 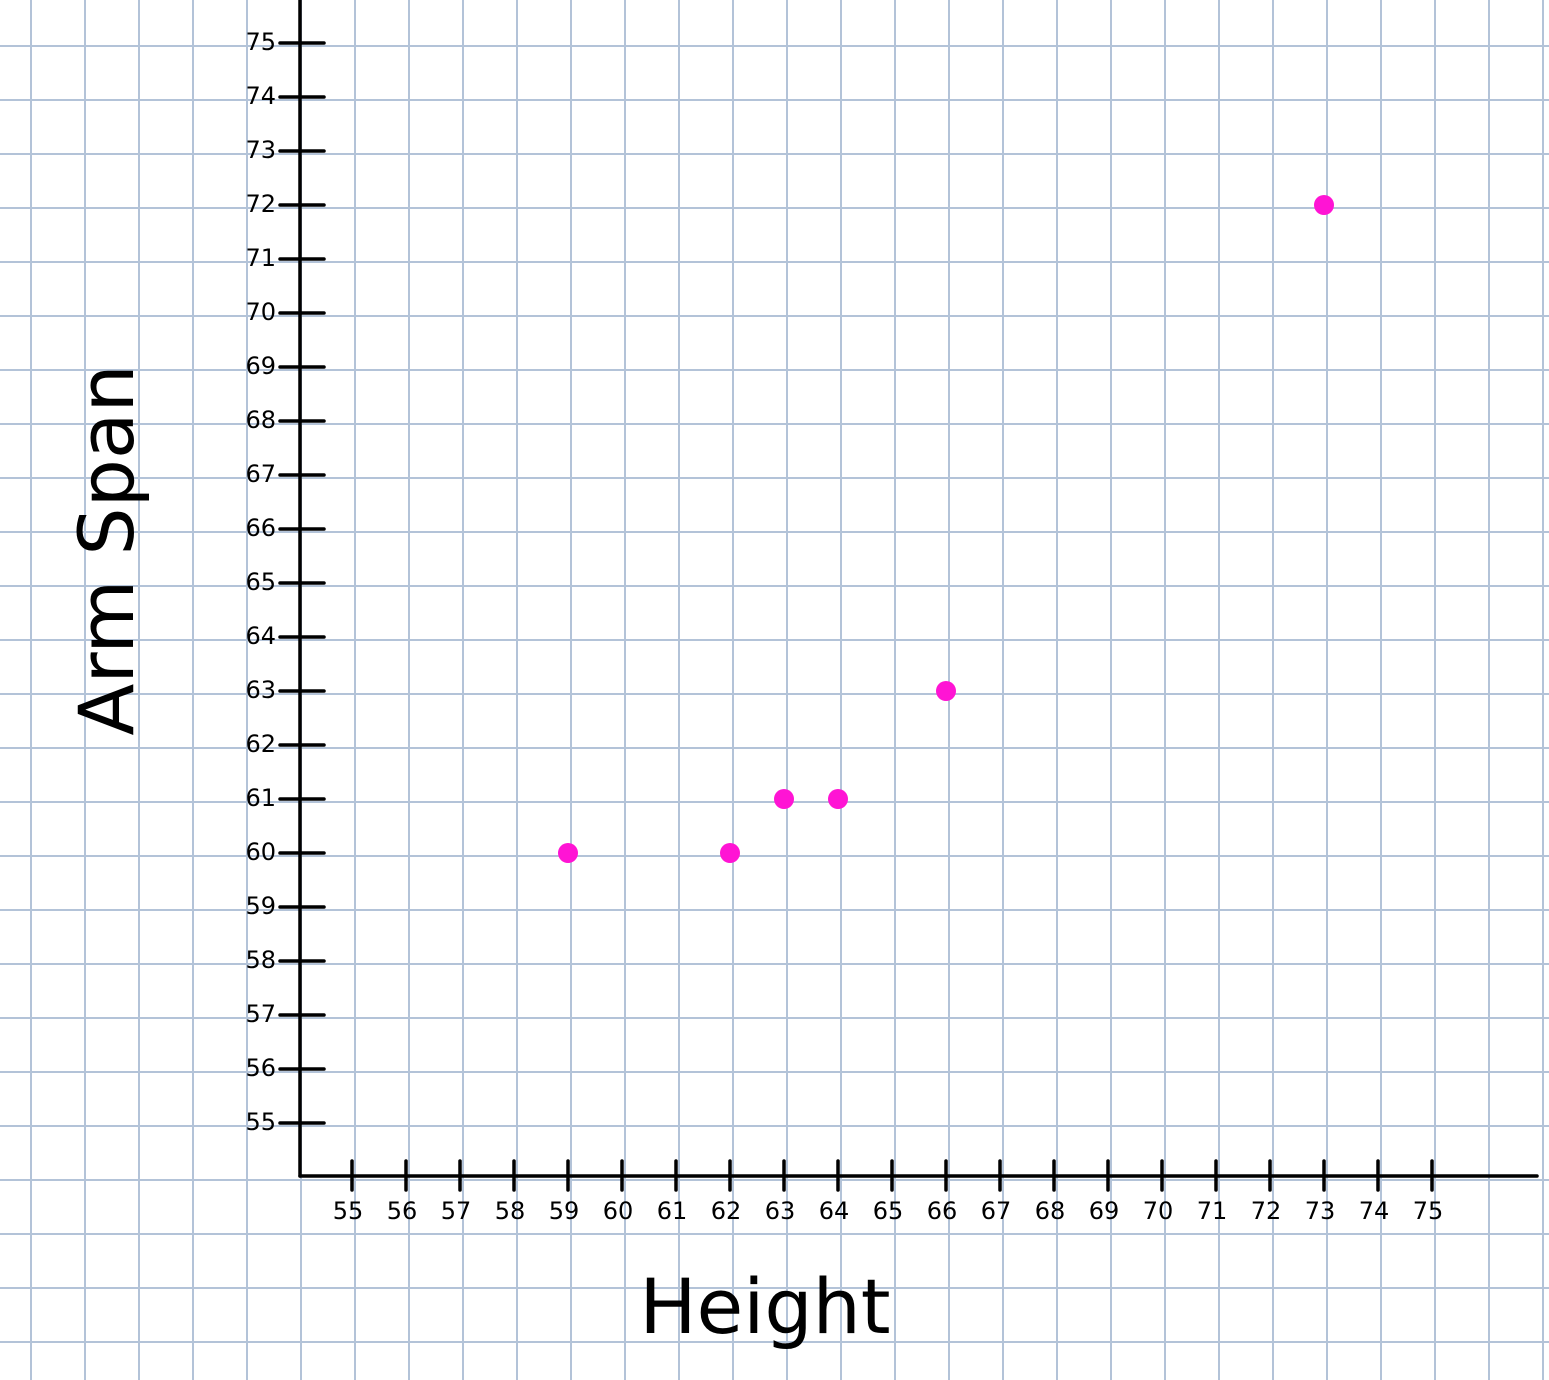 I want to click on y-tick-label: 55, so click(x=260, y=1122).